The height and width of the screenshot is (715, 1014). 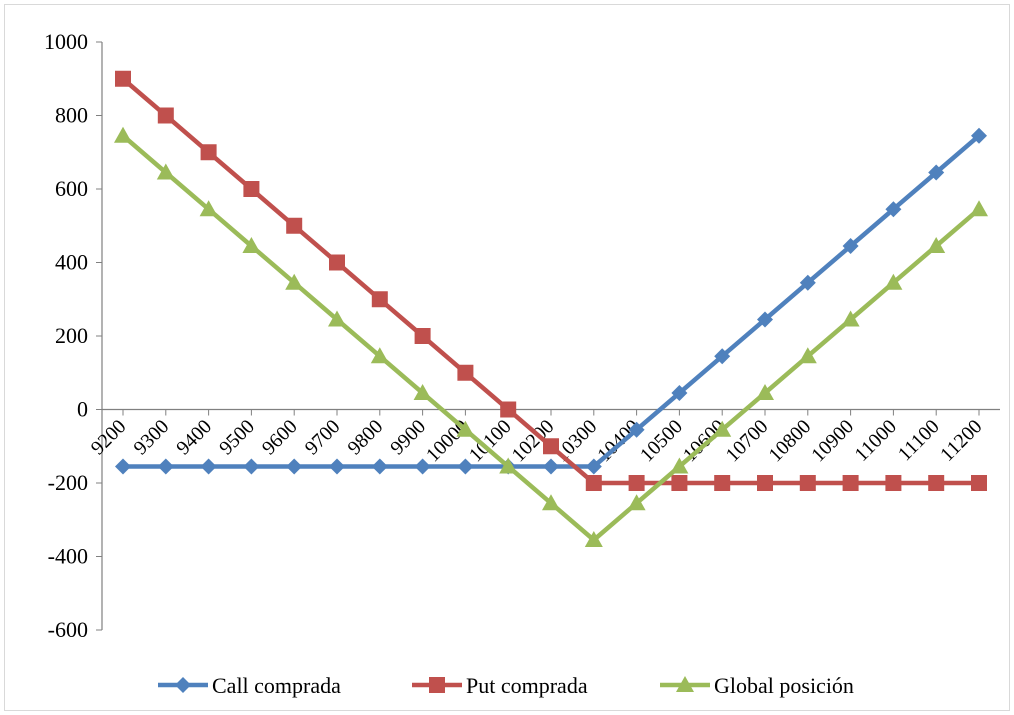 I want to click on x-tick-label: 9300, so click(x=151, y=437).